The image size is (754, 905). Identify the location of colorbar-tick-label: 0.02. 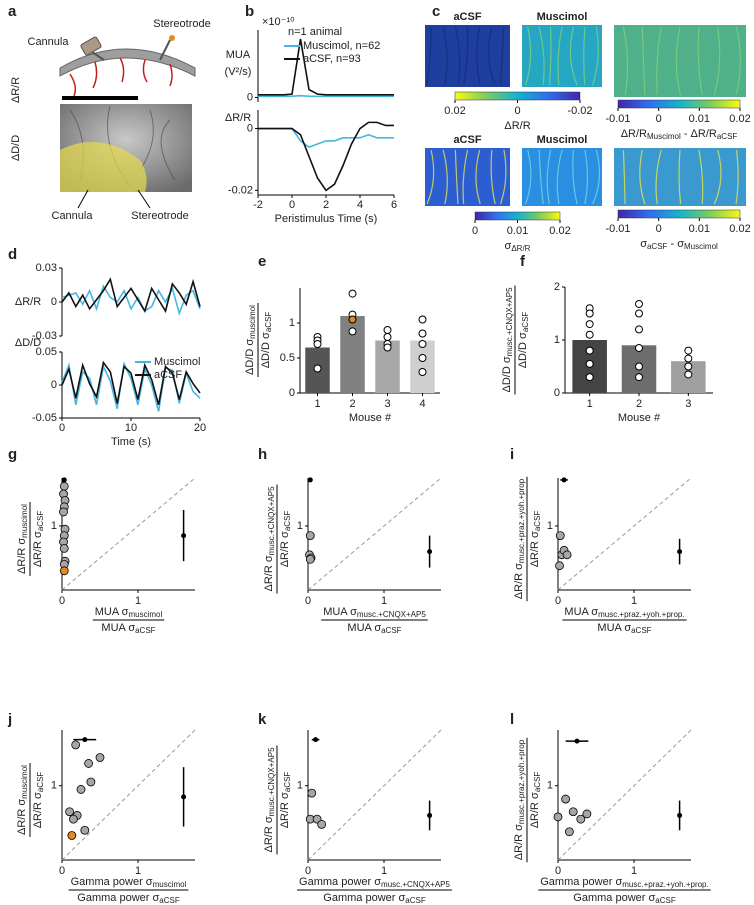
(454, 111).